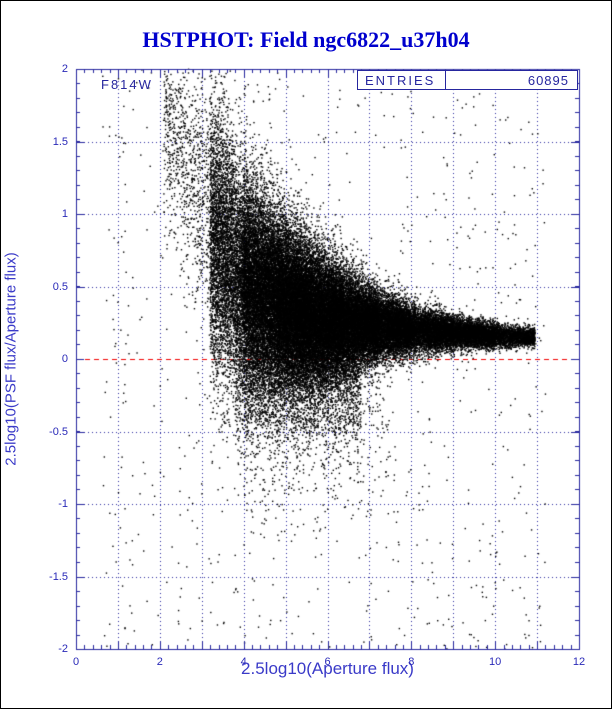 The height and width of the screenshot is (709, 612). Describe the element at coordinates (58, 576) in the screenshot. I see `y-tick-label: -1.5` at that location.